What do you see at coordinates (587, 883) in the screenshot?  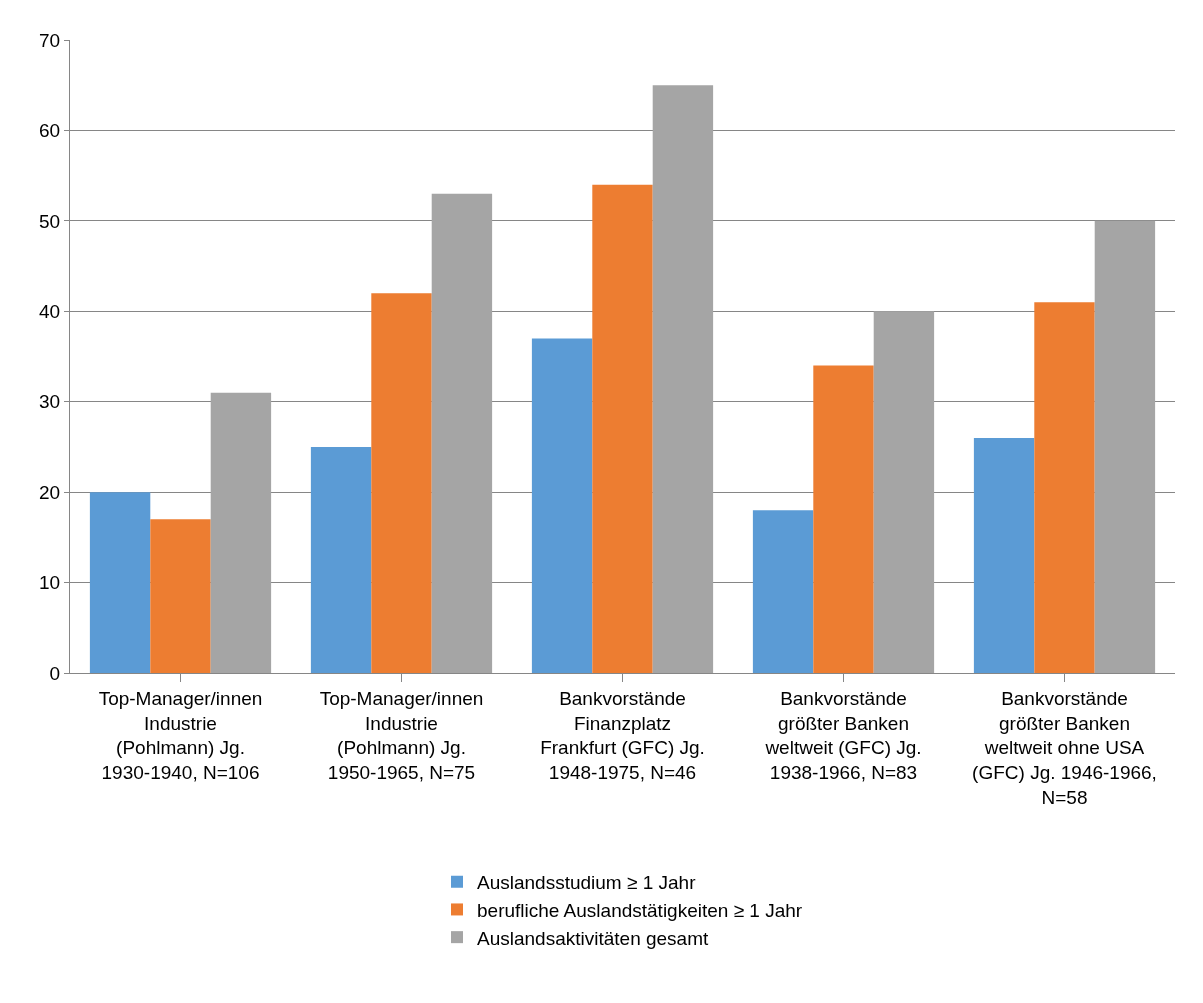 I see `legend-label: Auslandsstudium ≥ 1 Jahr` at bounding box center [587, 883].